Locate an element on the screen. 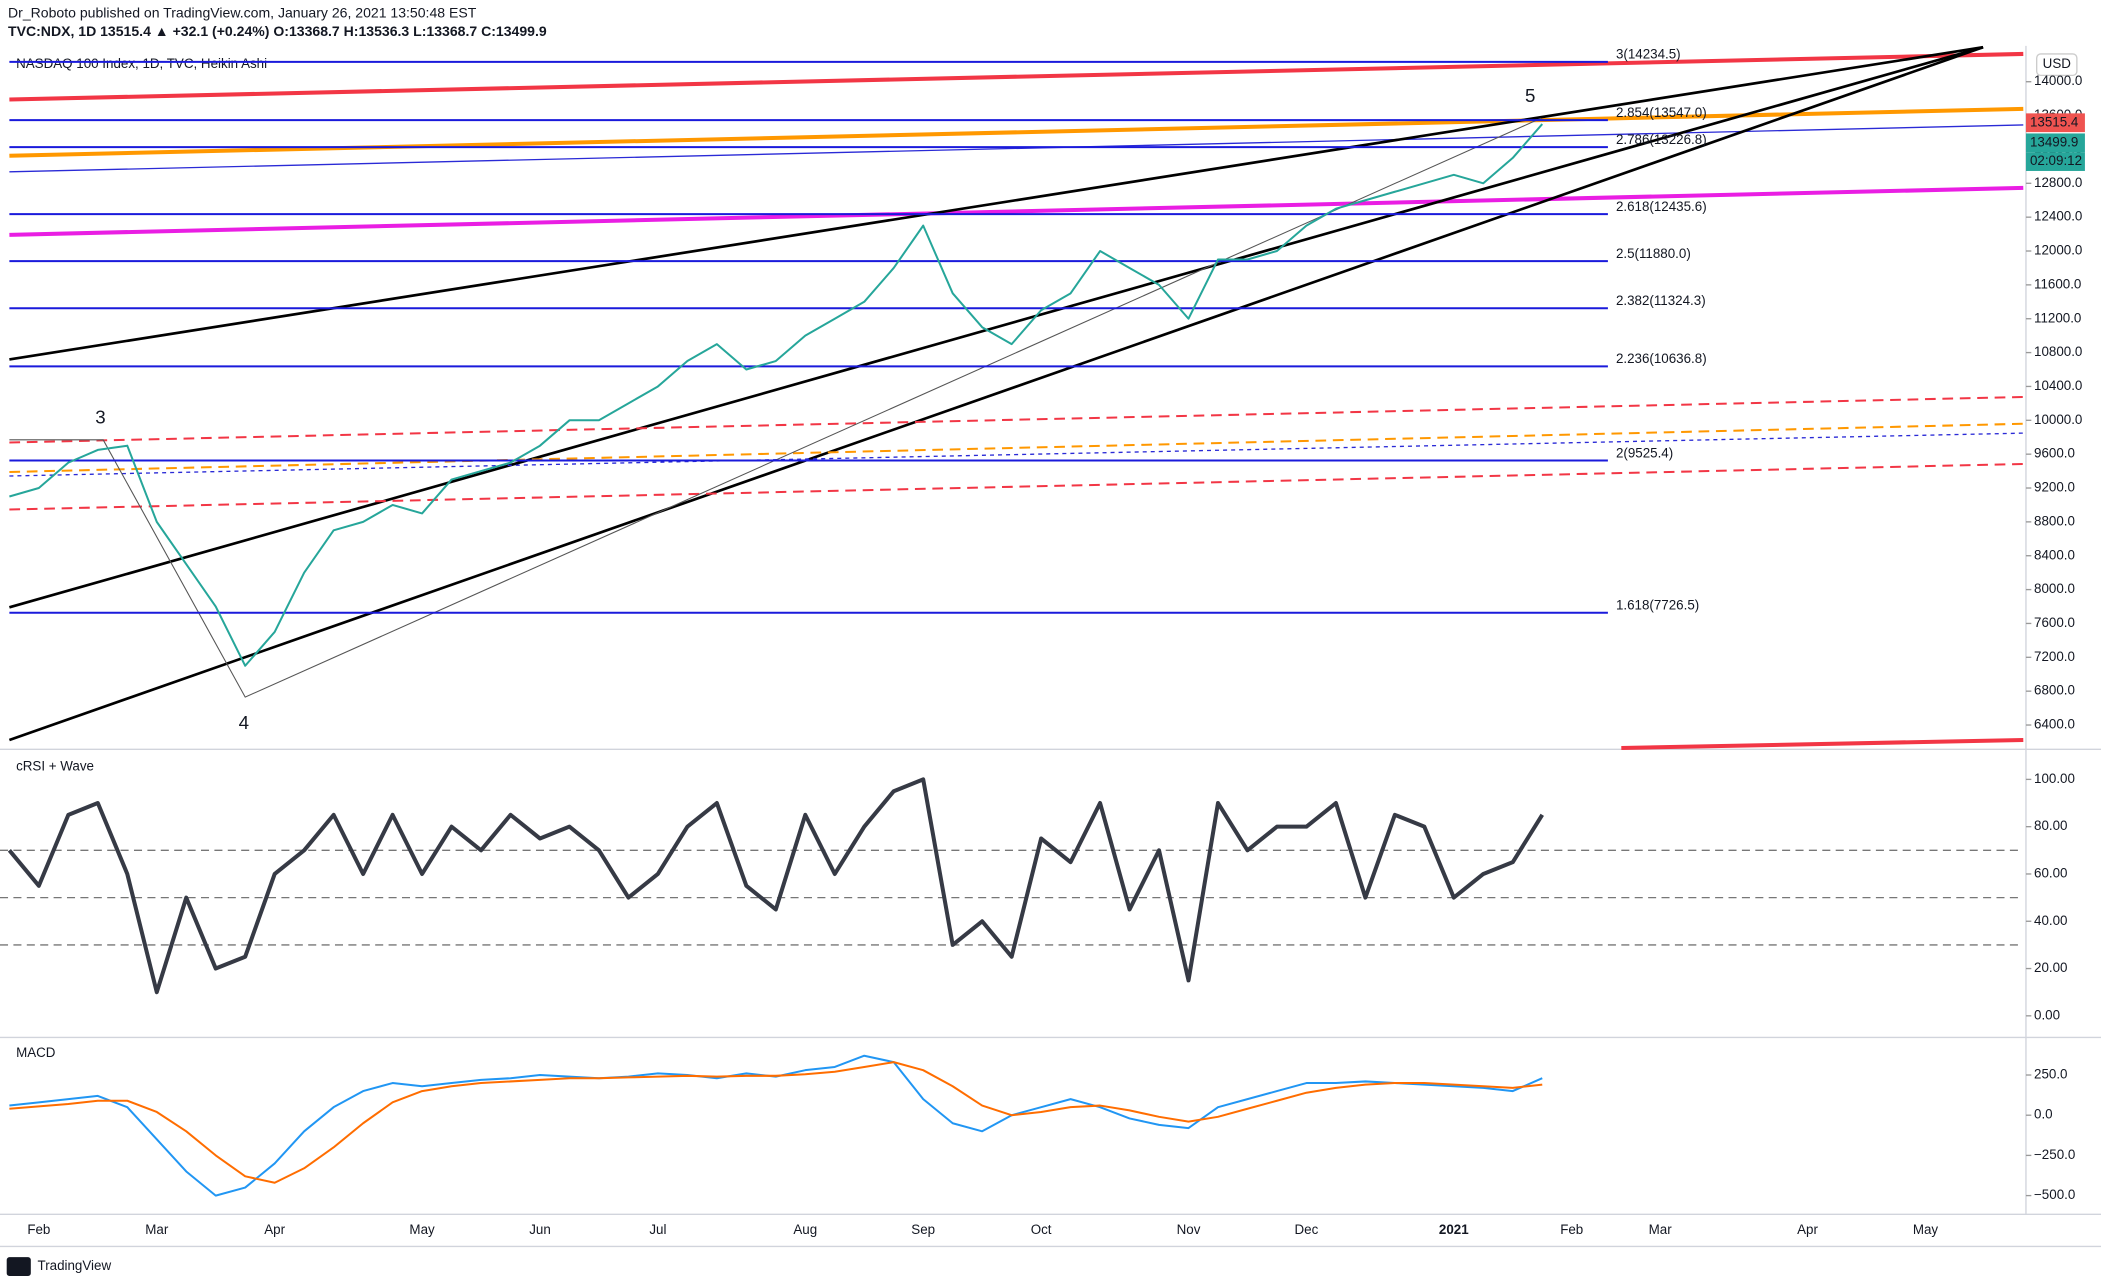 The image size is (2101, 1287). y-tick-label: 0.00 is located at coordinates (2047, 1014).